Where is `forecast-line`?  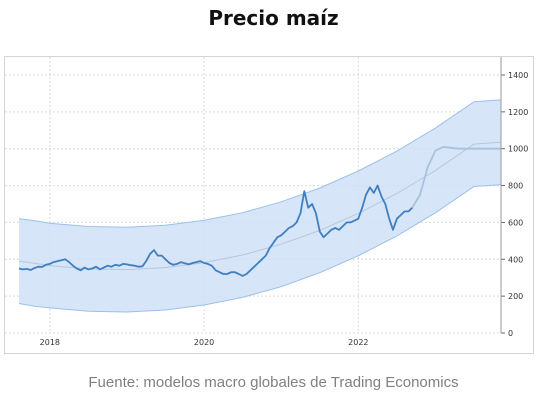 forecast-line is located at coordinates (456, 177).